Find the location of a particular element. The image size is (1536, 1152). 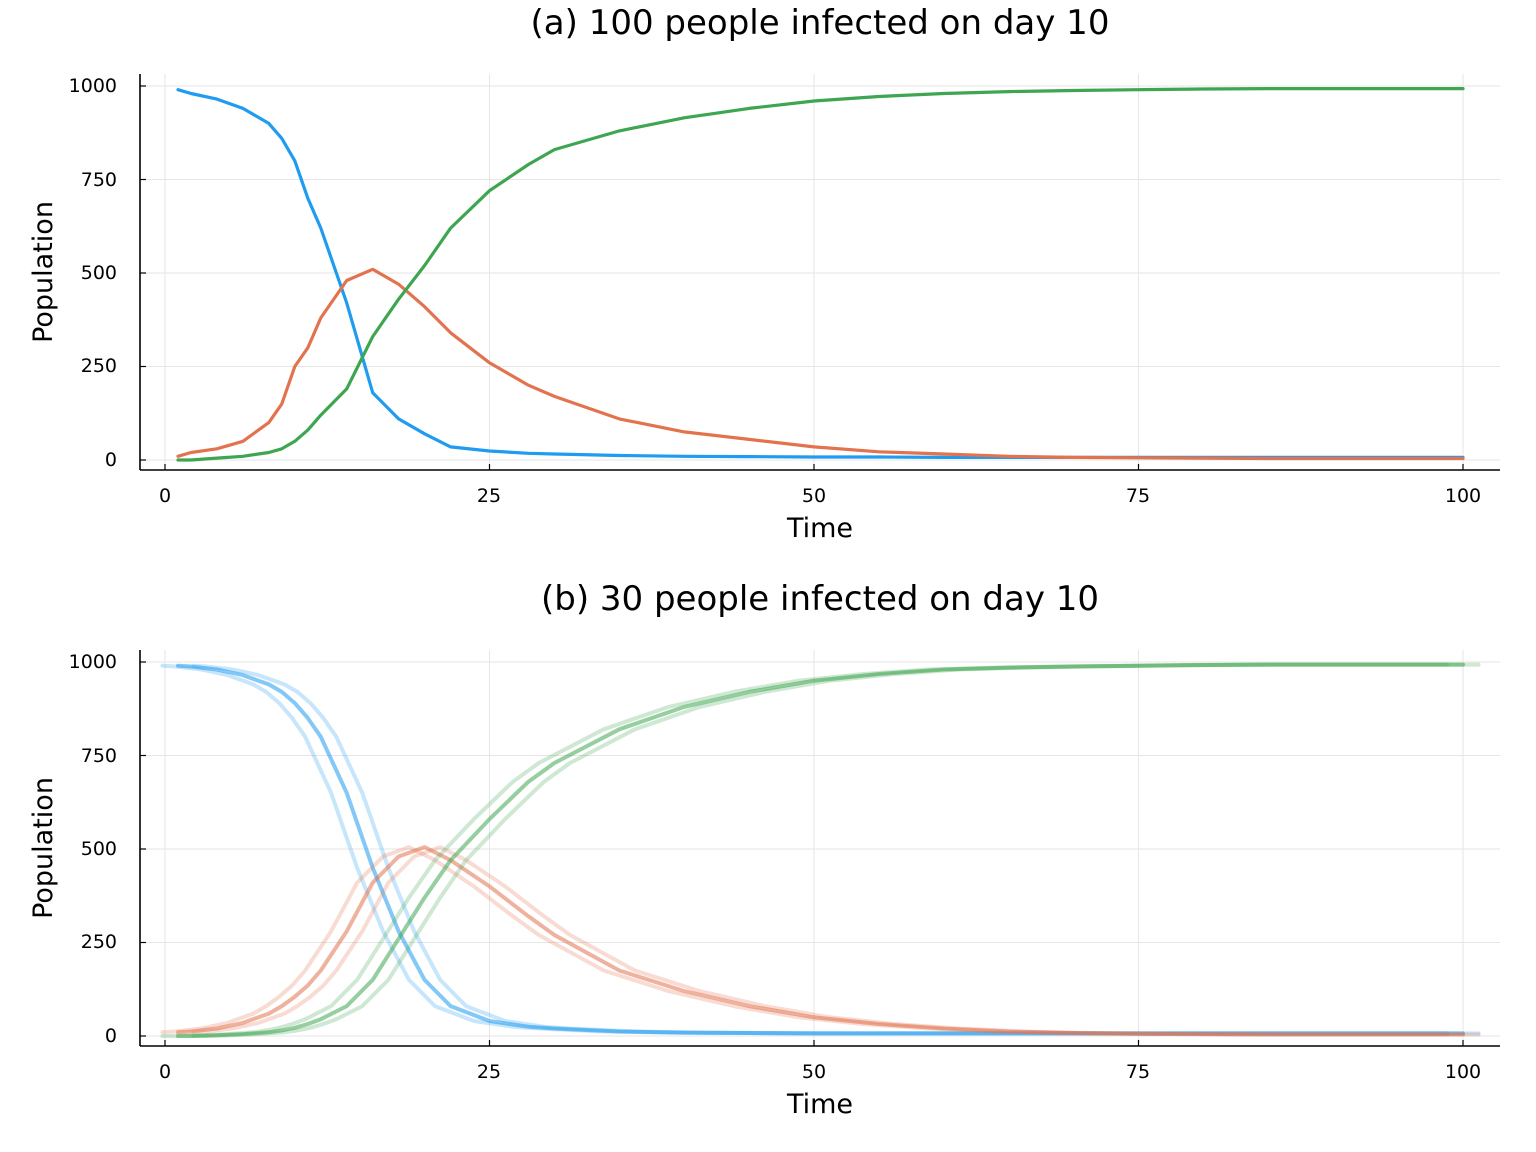

panel-a-x-tick-label: 75 is located at coordinates (1138, 496).